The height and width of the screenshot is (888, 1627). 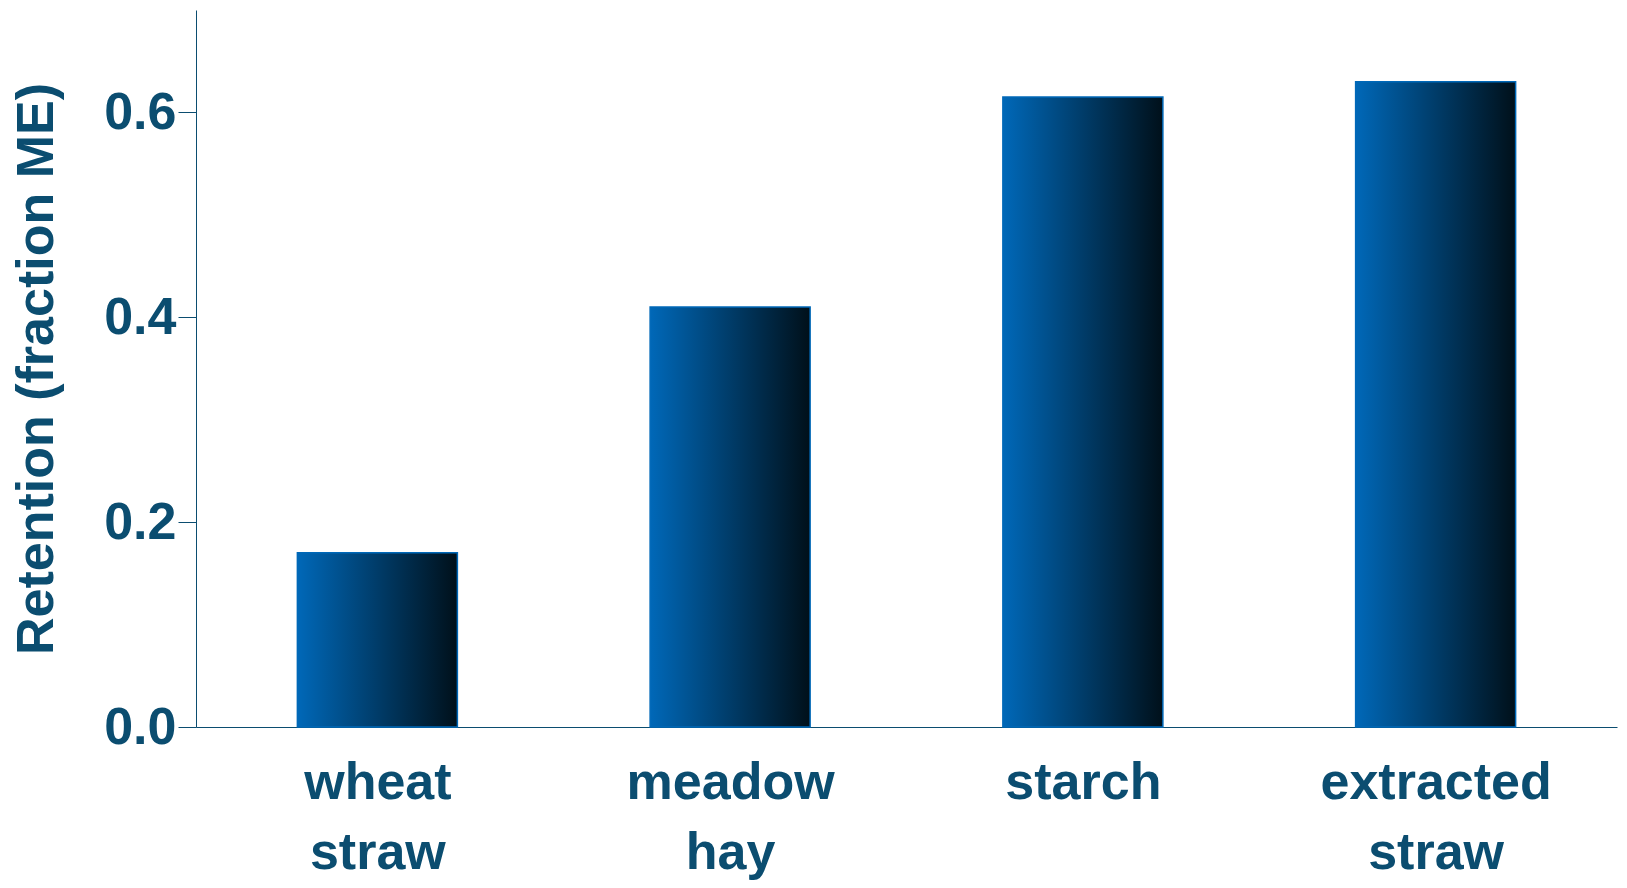 I want to click on y-tick-label: 0.6, so click(x=140, y=110).